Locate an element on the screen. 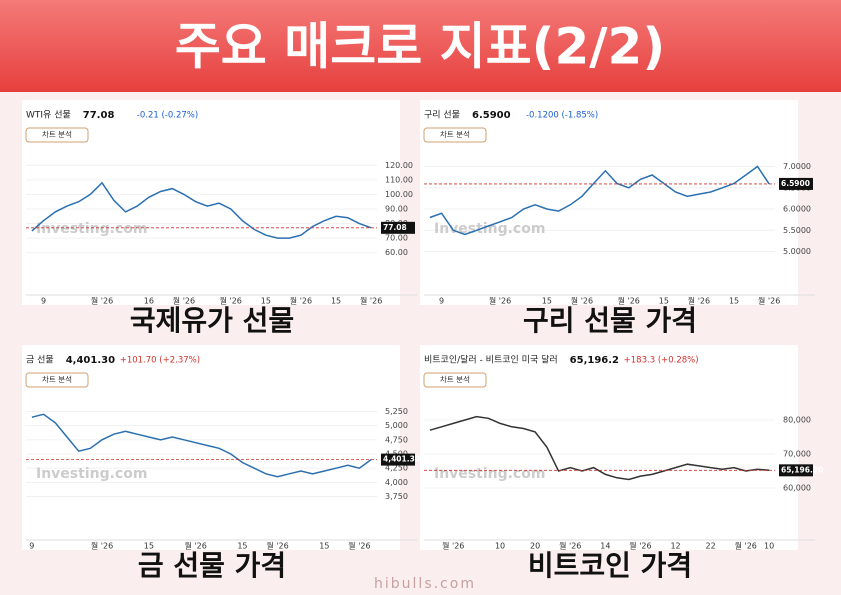 This screenshot has height=595, width=841. last-price-label: 77.08 is located at coordinates (395, 227).